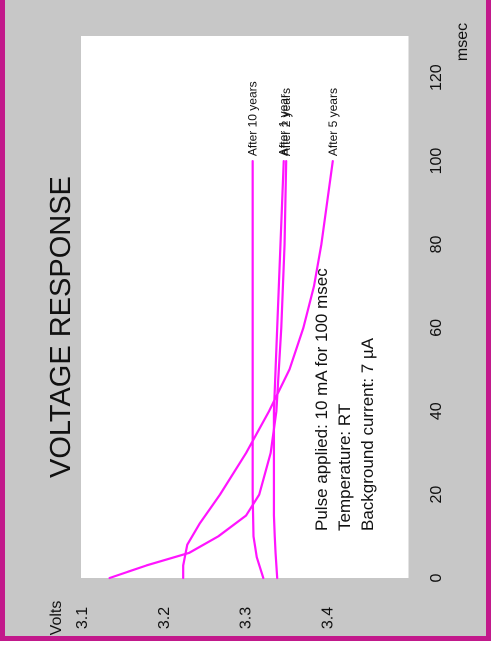  What do you see at coordinates (56, 618) in the screenshot?
I see `y-axis-label: Volts` at bounding box center [56, 618].